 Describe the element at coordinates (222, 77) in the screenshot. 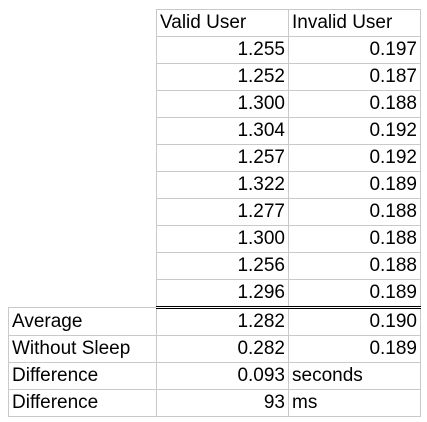

I see `valid-user-cell: 1.252` at that location.